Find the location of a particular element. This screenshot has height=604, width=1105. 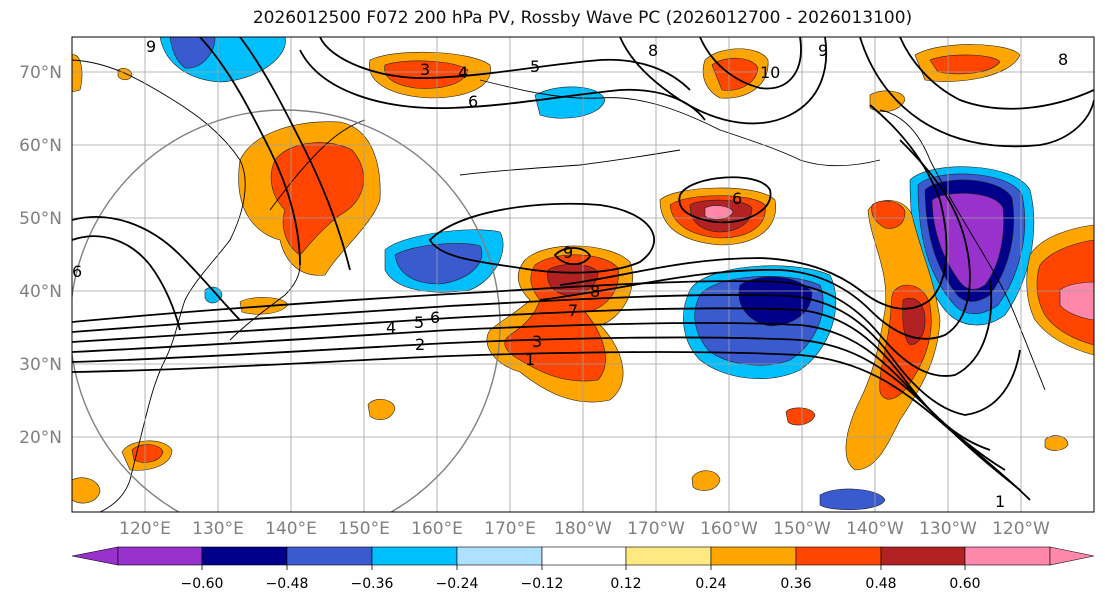

shade-sw-orange is located at coordinates (86, 490).